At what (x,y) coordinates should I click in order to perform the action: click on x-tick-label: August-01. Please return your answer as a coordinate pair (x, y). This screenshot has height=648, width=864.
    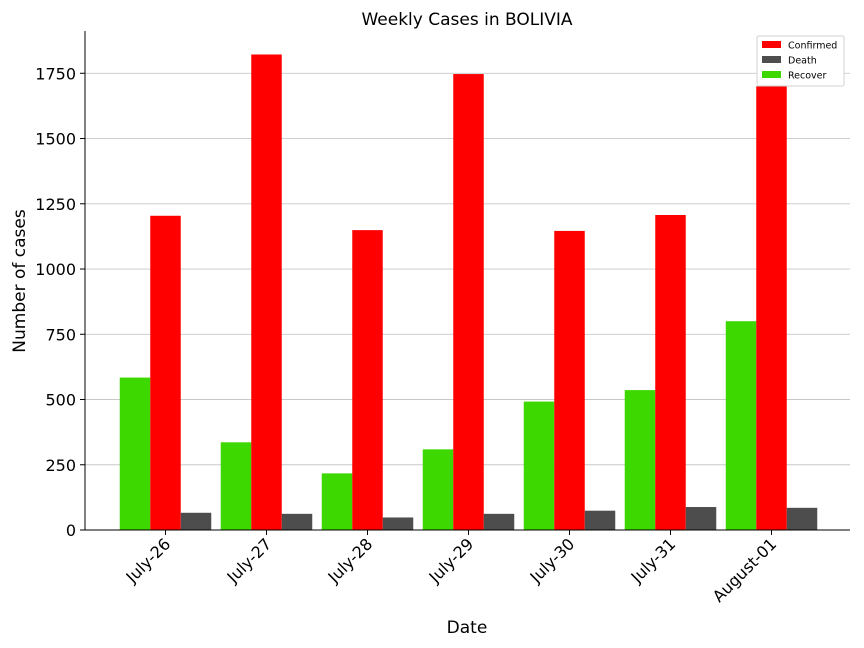
    Looking at the image, I should click on (745, 570).